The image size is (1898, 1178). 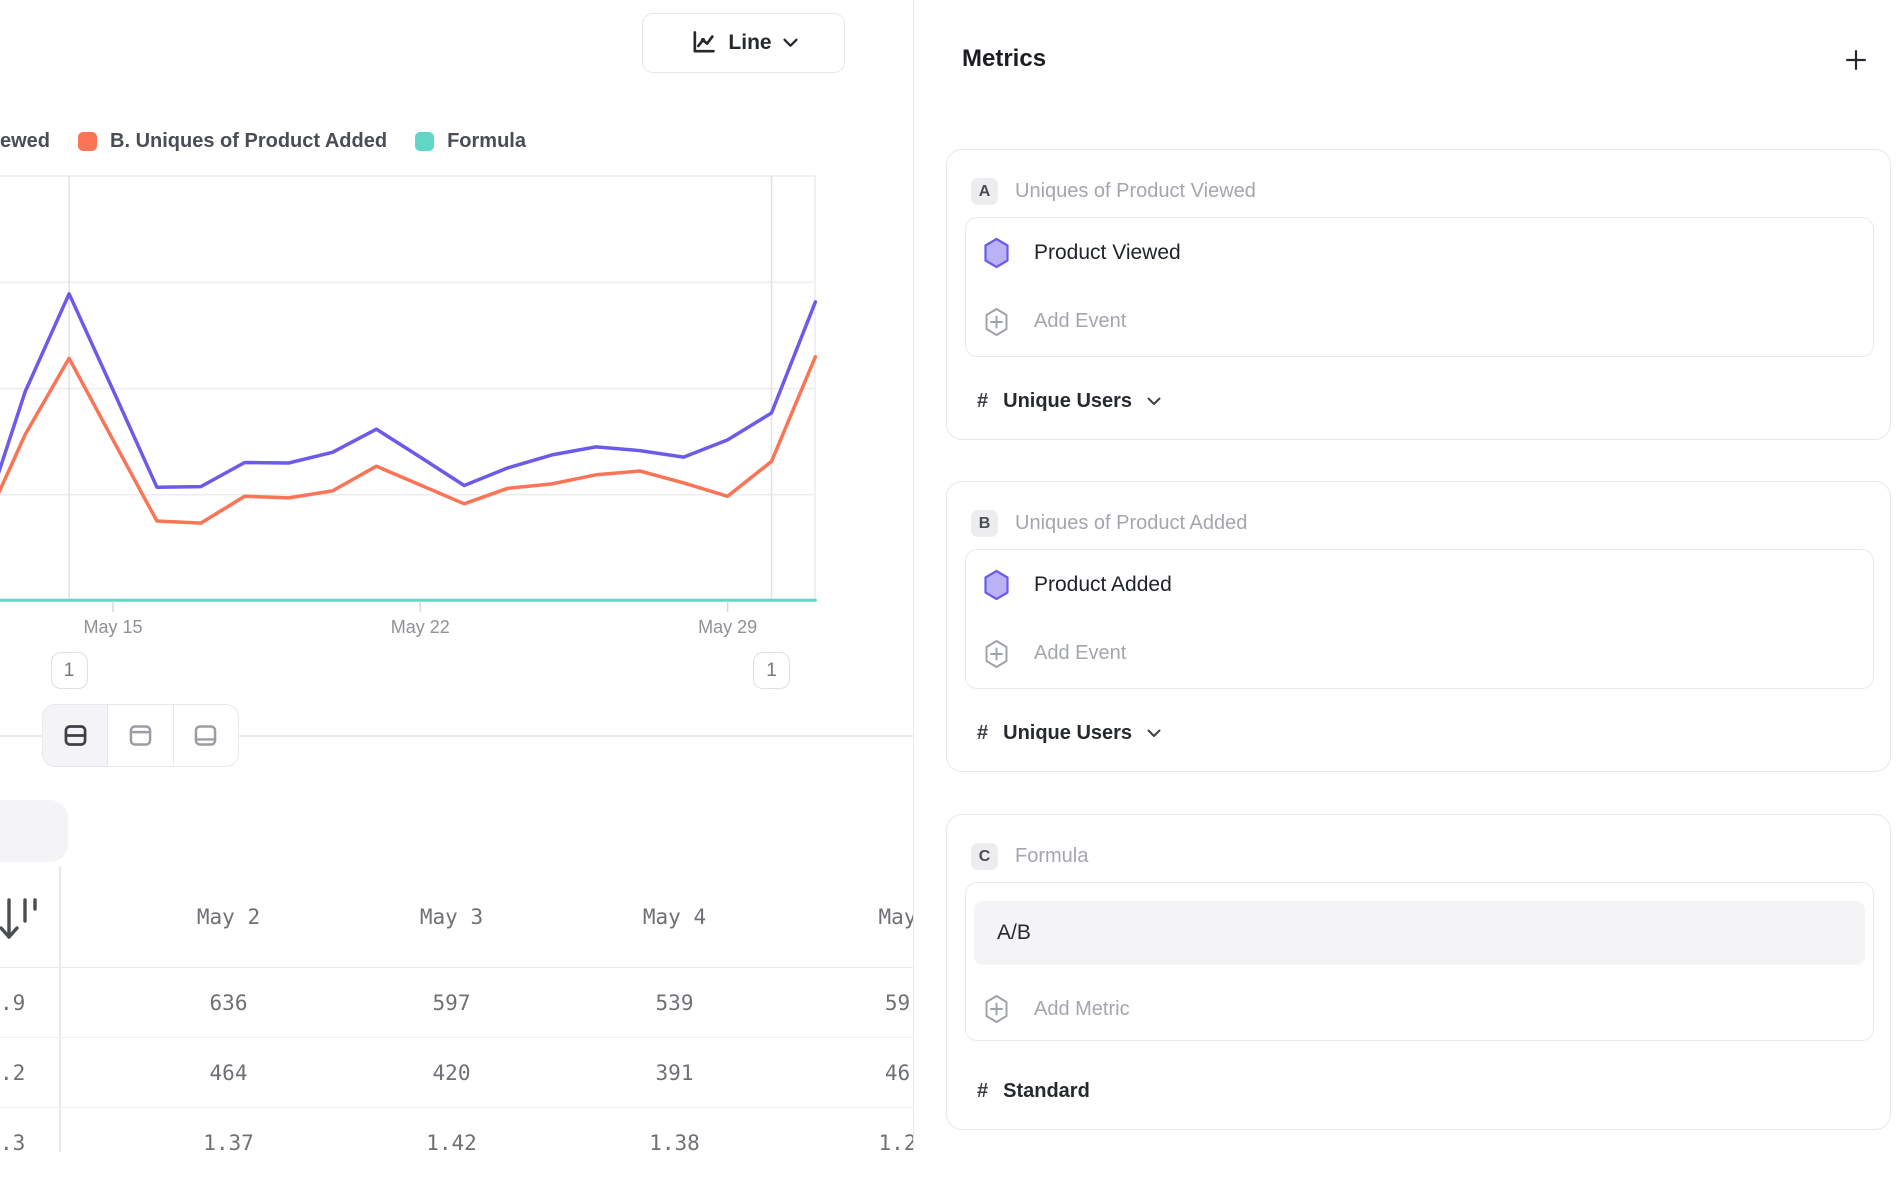 I want to click on formula-block: A/B Add Metric, so click(x=1419, y=961).